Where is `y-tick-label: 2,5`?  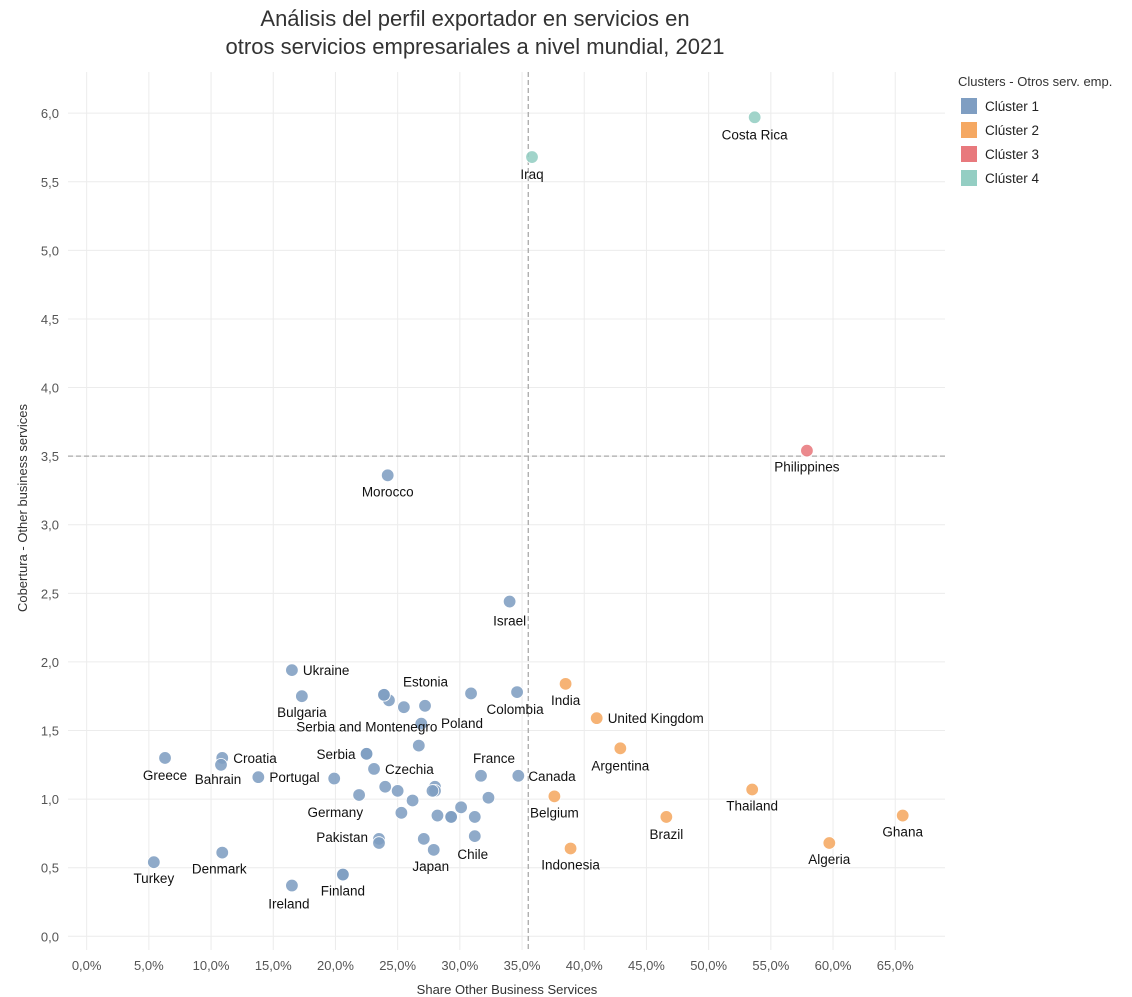 y-tick-label: 2,5 is located at coordinates (50, 593).